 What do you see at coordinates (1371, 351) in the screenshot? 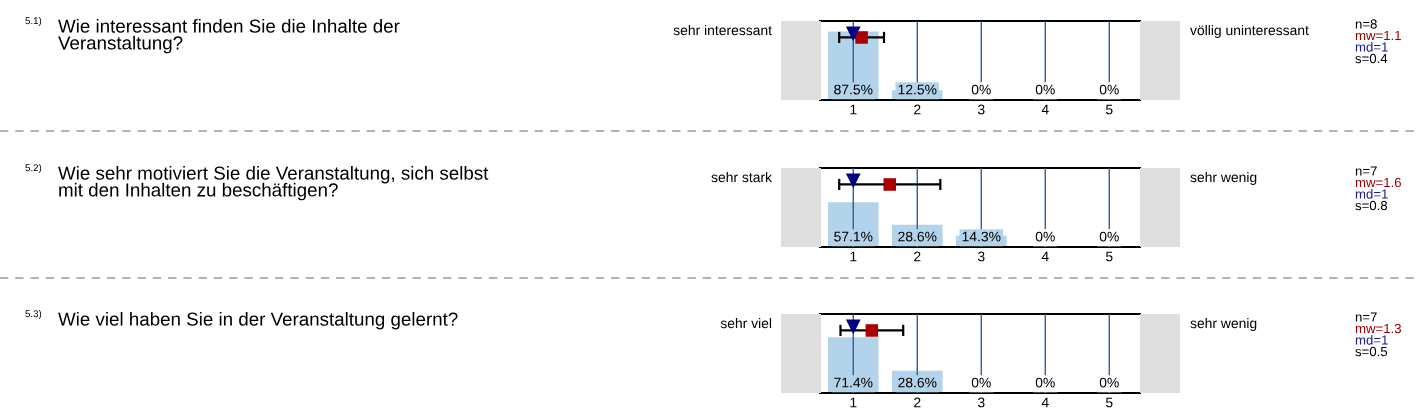
I see `text: s=0.5` at bounding box center [1371, 351].